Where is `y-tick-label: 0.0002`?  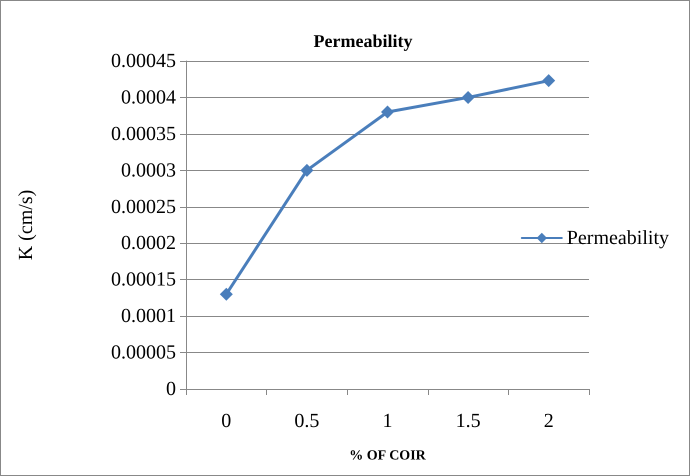
y-tick-label: 0.0002 is located at coordinates (148, 243).